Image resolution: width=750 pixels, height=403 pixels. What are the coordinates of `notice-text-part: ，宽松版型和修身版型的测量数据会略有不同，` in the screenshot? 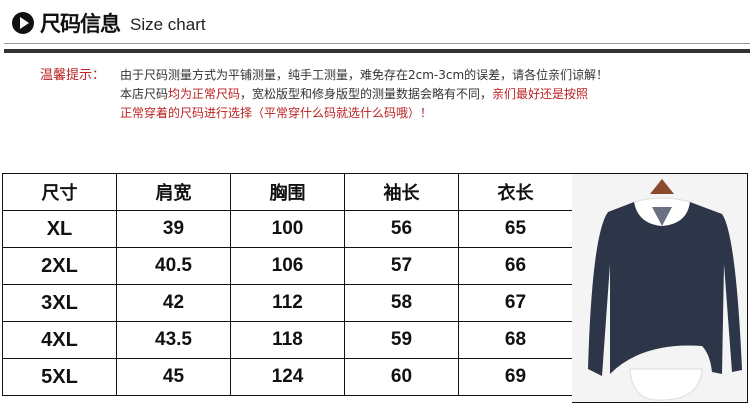 It's located at (366, 94).